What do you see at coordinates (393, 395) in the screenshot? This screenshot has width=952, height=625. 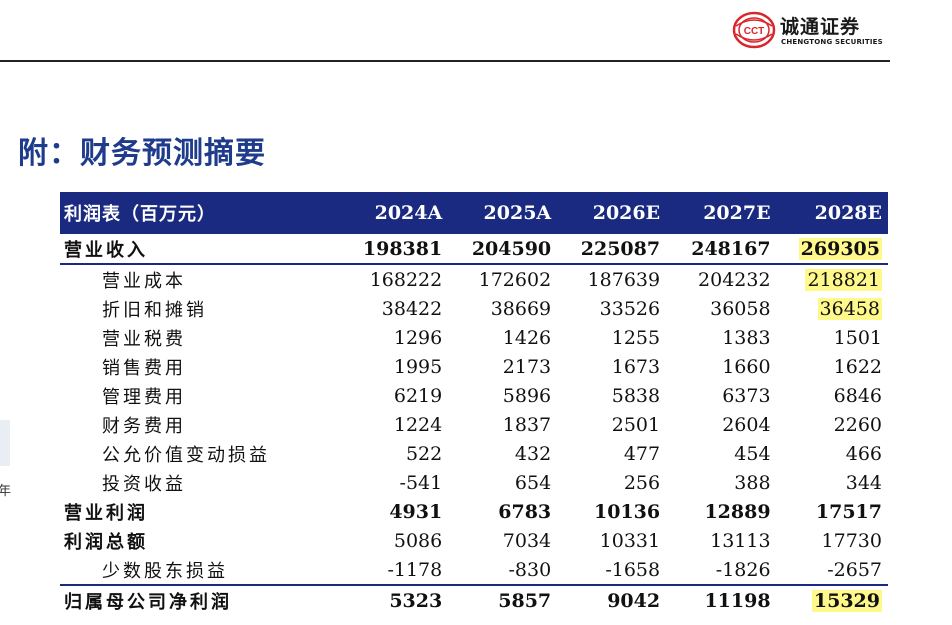 I see `cell-value: 6219` at bounding box center [393, 395].